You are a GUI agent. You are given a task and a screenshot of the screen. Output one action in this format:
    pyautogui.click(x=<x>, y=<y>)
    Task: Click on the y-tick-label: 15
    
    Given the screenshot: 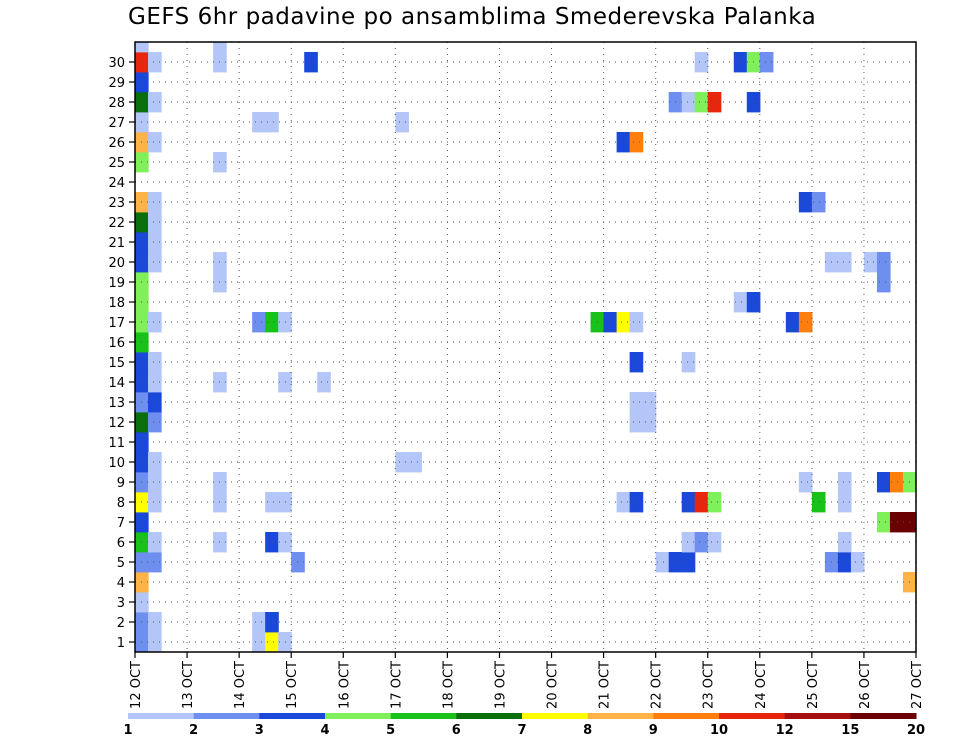 What is the action you would take?
    pyautogui.click(x=116, y=363)
    